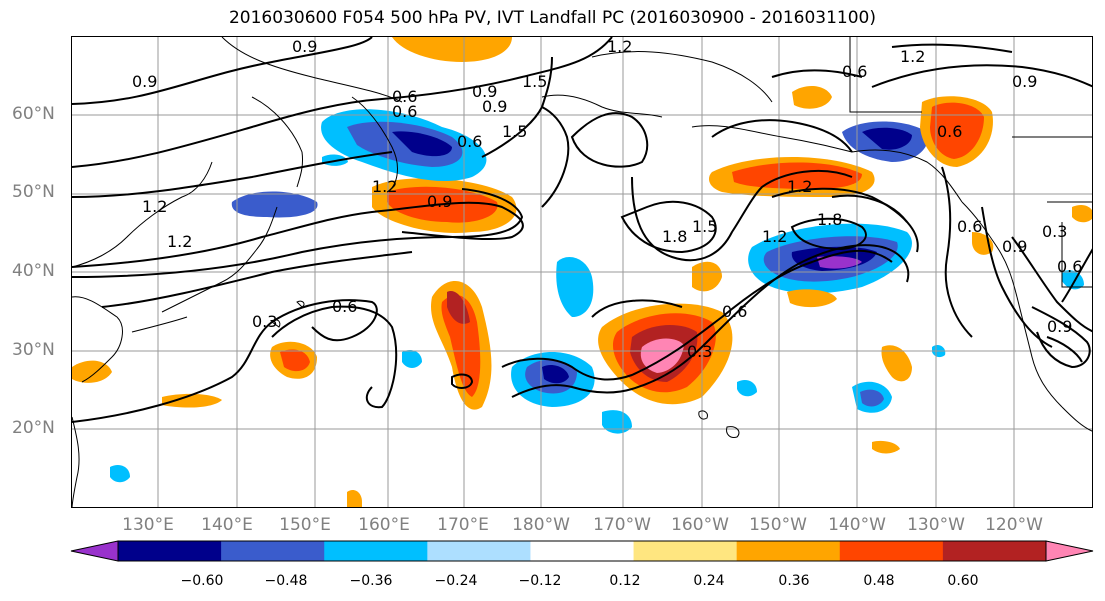  I want to click on colorbar-cells, so click(582, 551).